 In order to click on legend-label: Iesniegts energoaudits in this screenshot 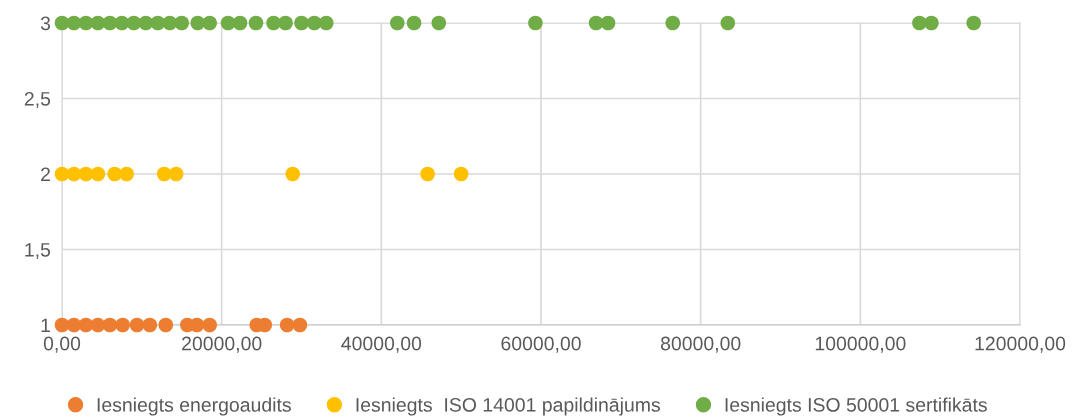, I will do `click(194, 406)`.